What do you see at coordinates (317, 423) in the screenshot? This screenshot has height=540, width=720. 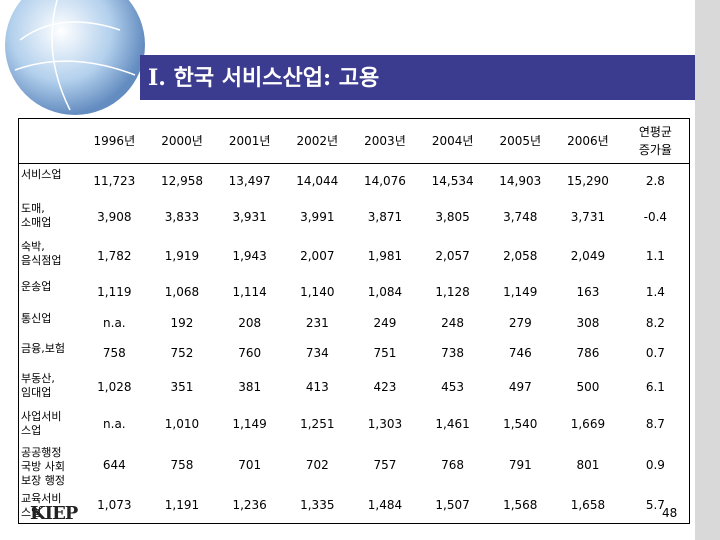 I see `value-cell: 1,251` at bounding box center [317, 423].